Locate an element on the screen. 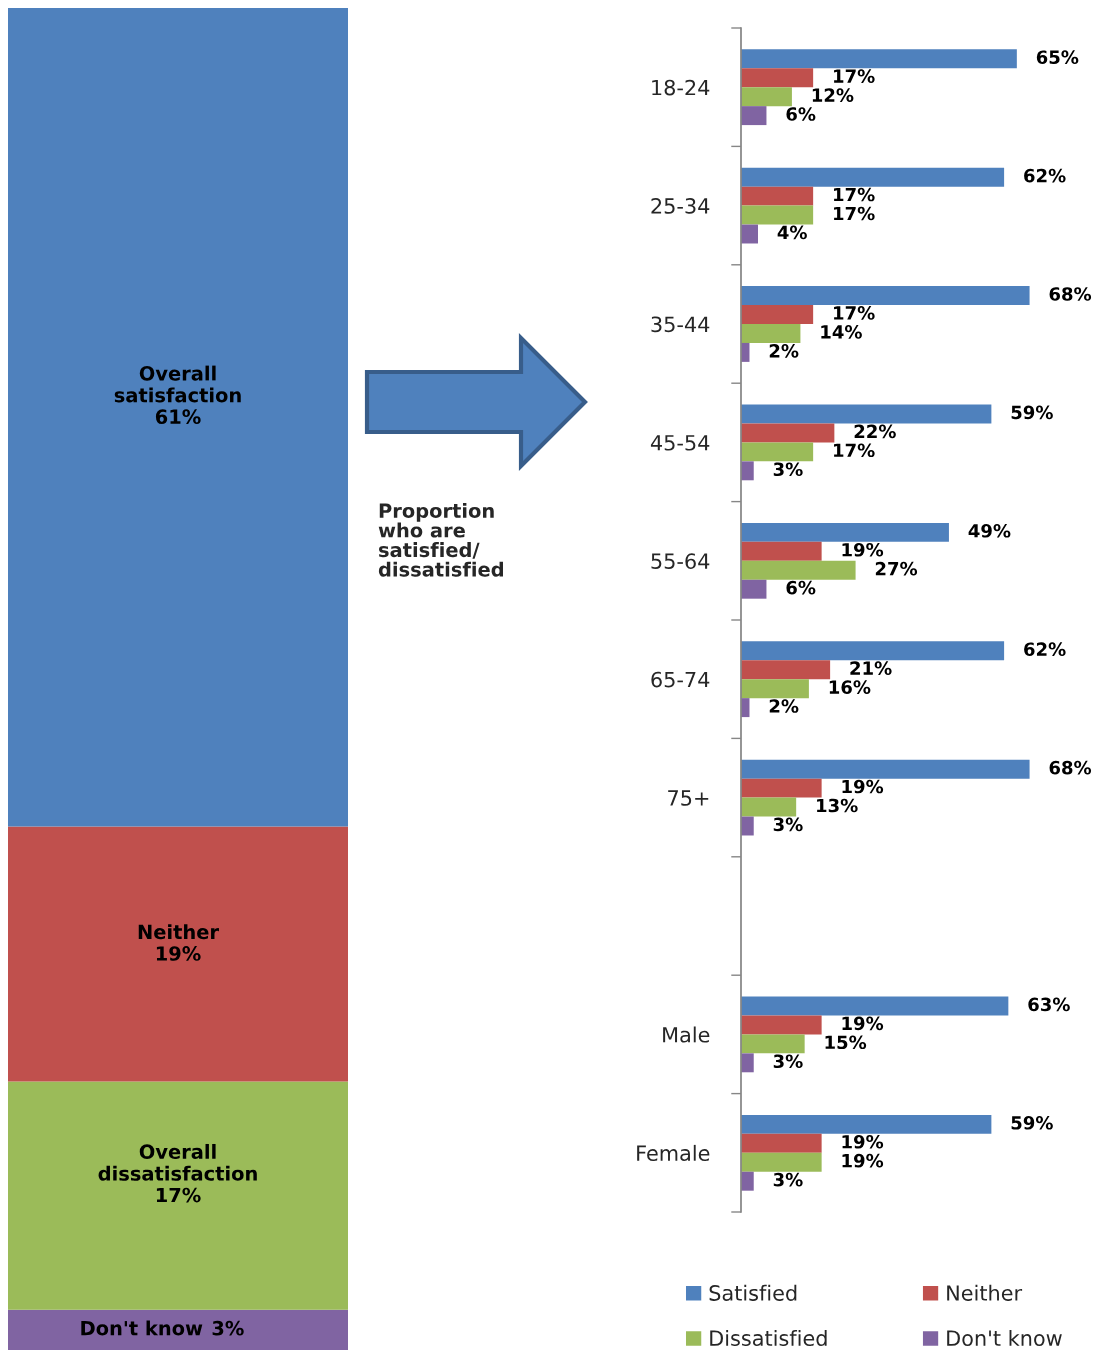  data-label: 61% is located at coordinates (178, 417).